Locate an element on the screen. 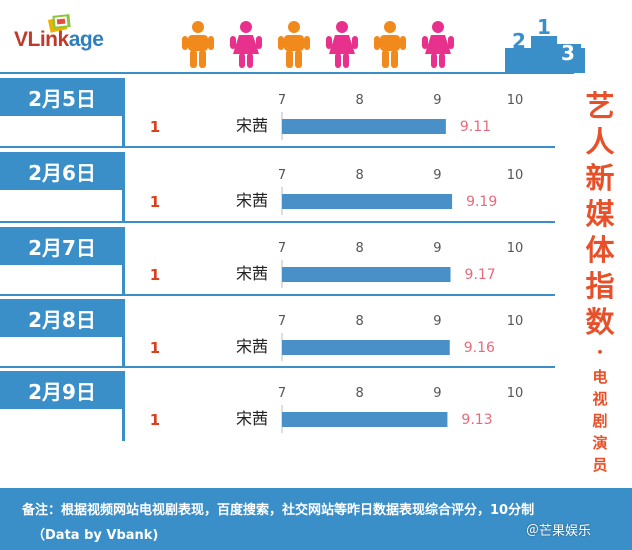  logo-text-link: Link is located at coordinates (48, 39).